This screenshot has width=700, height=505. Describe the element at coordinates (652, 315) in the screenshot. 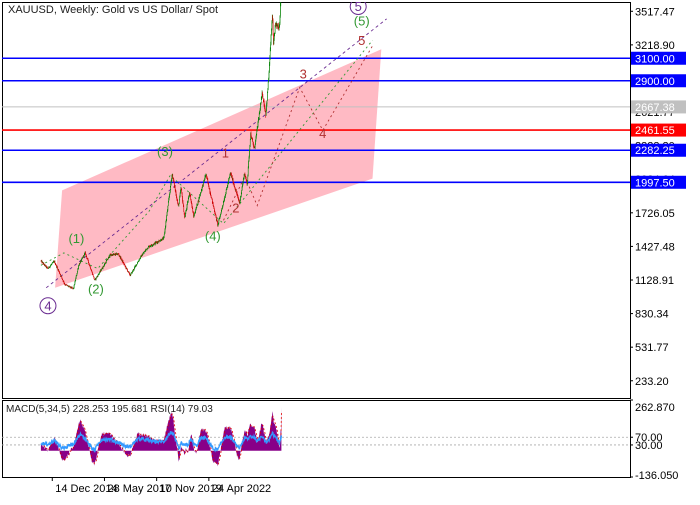

I see `y-tick-label: 830.34` at that location.